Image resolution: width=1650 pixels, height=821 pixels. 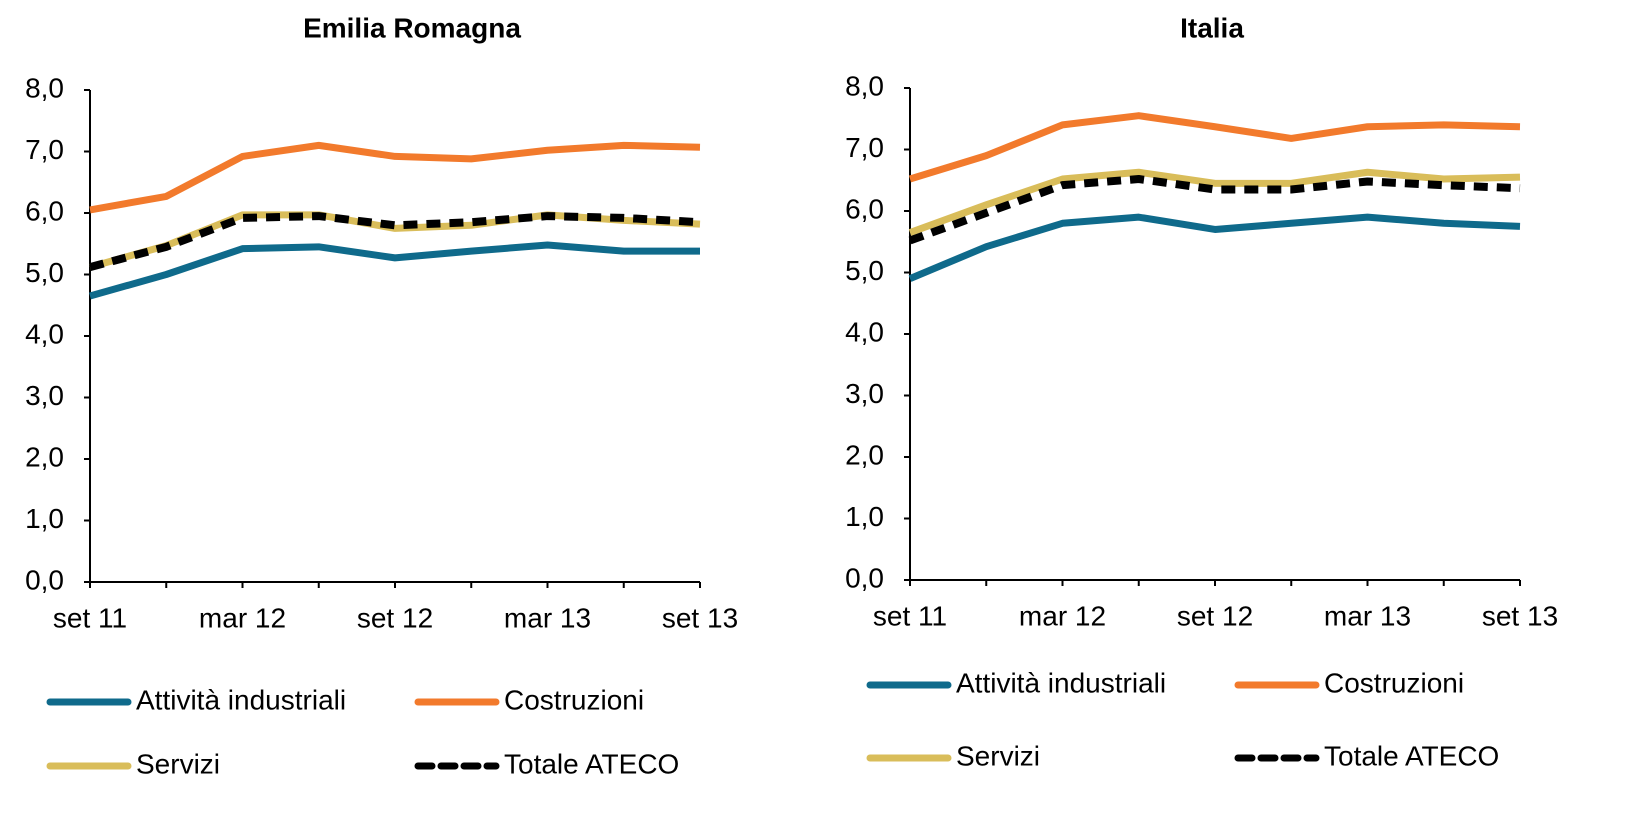 What do you see at coordinates (412, 27) in the screenshot?
I see `chart-title: Emilia Romagna` at bounding box center [412, 27].